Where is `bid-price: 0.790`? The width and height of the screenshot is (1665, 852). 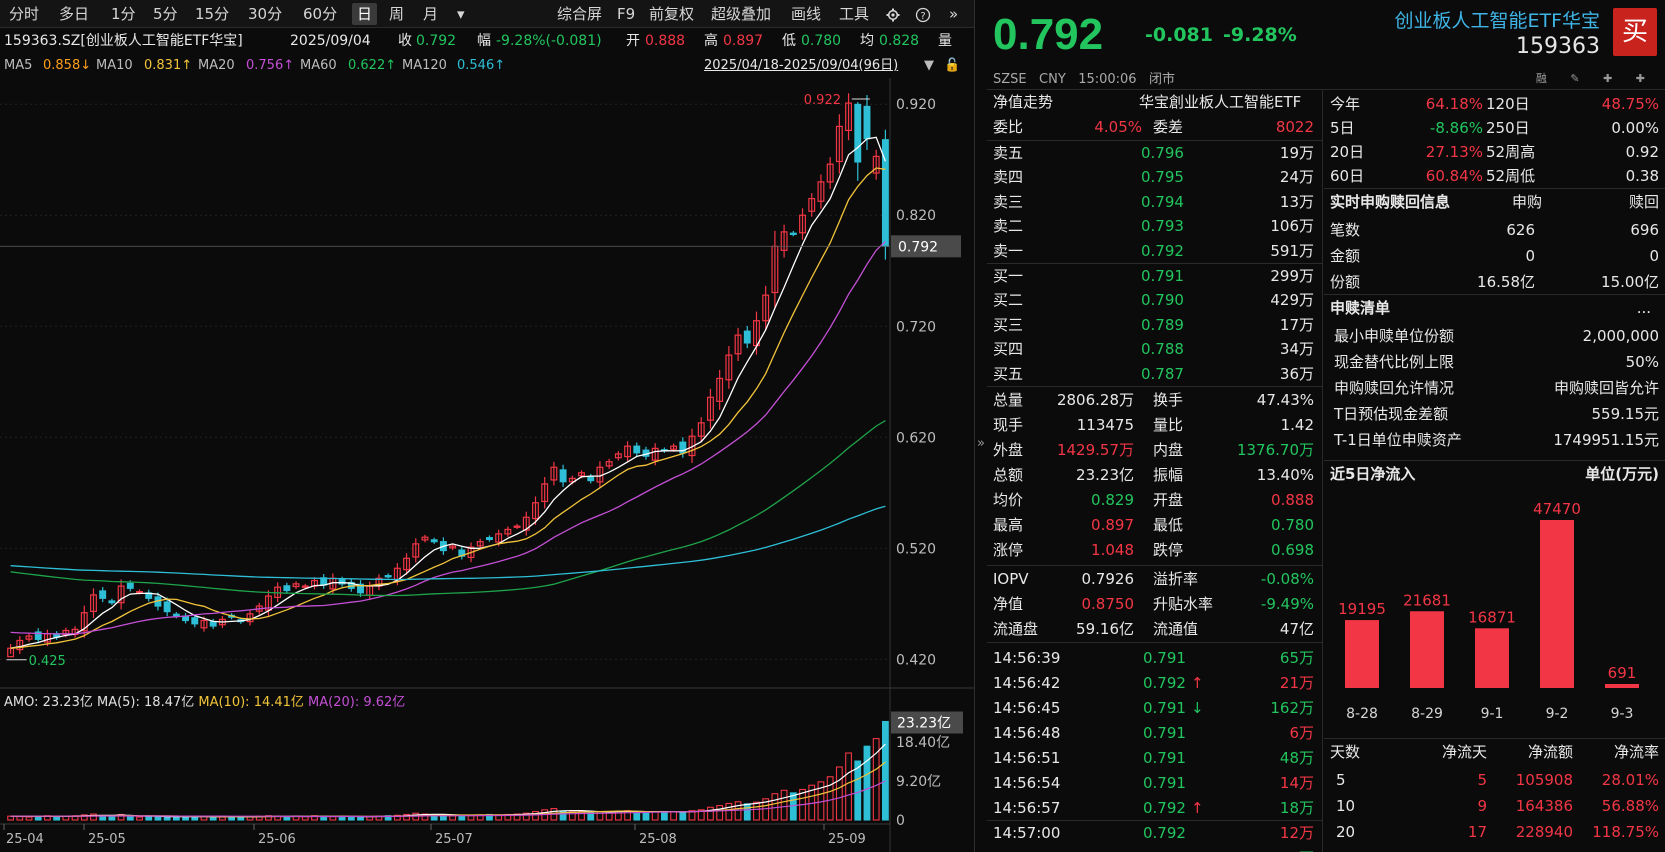
bid-price: 0.790 is located at coordinates (1162, 300).